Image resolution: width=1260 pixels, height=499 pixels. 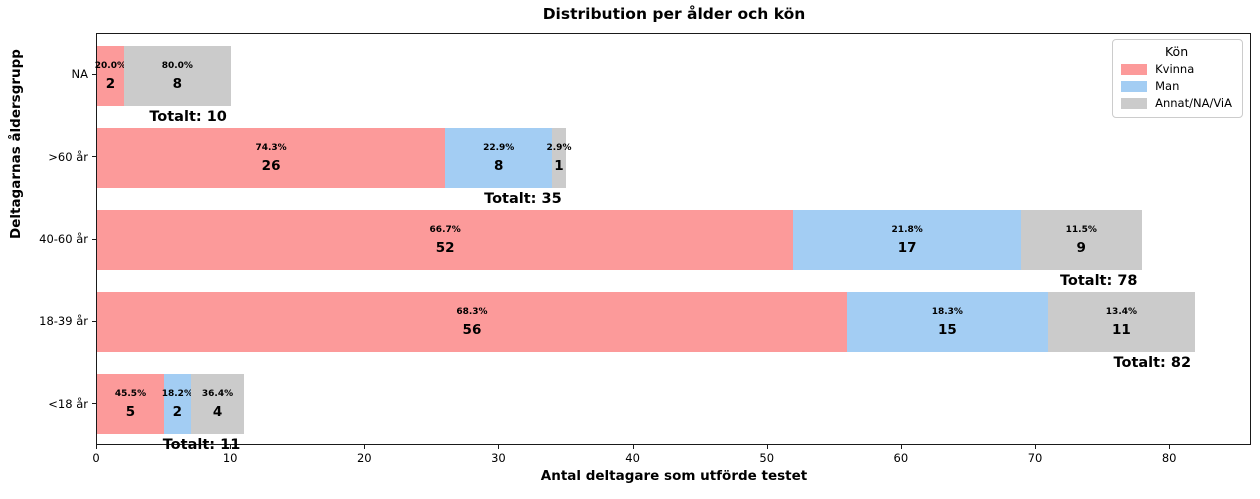 I want to click on x-tick-label: 80, so click(x=1169, y=458).